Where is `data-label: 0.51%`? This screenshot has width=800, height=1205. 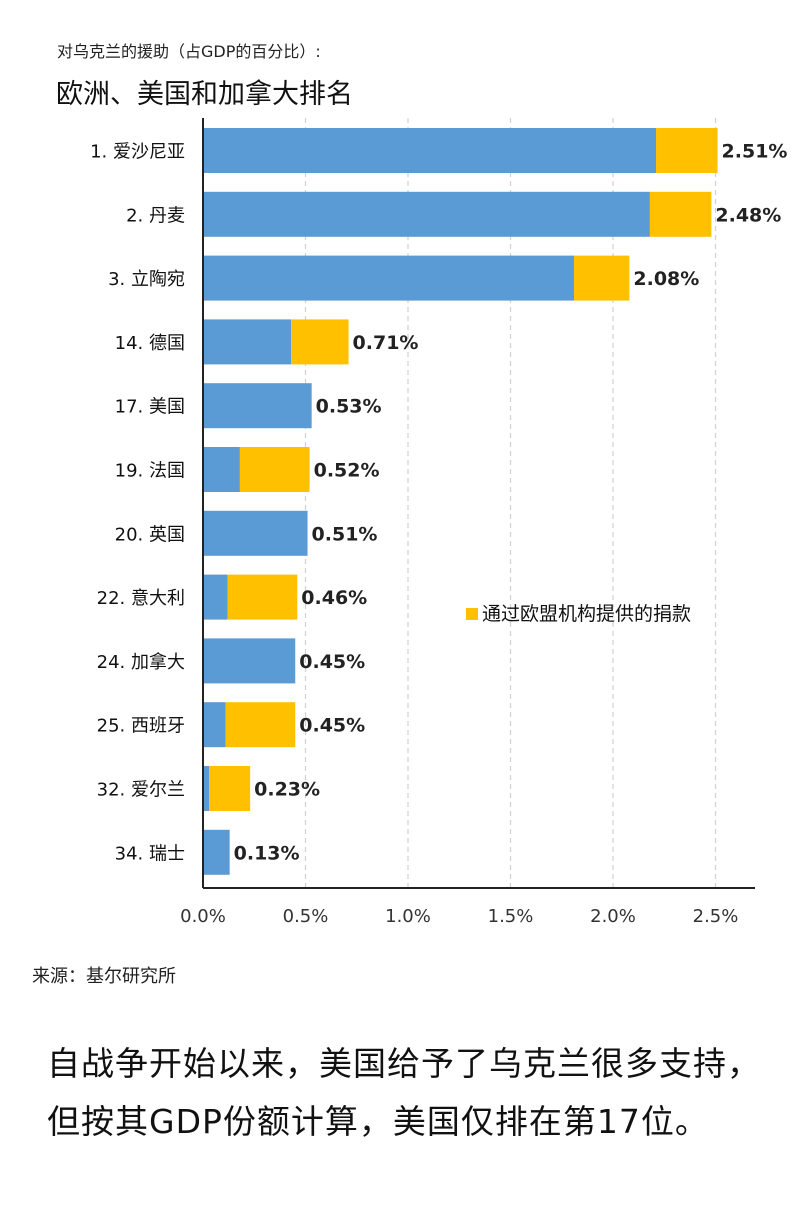 data-label: 0.51% is located at coordinates (345, 534).